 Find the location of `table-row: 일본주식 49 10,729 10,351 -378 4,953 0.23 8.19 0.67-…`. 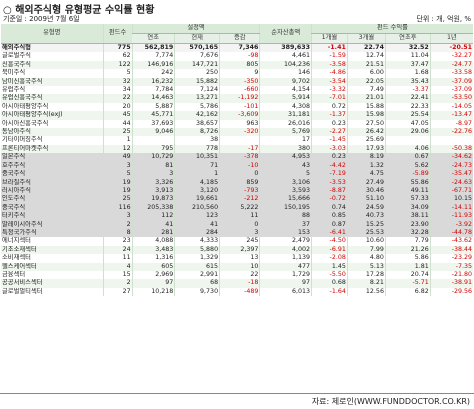

table-row: 일본주식 49 10,729 10,351 -378 4,953 0.23 8.19 0.67-… is located at coordinates (237, 157).